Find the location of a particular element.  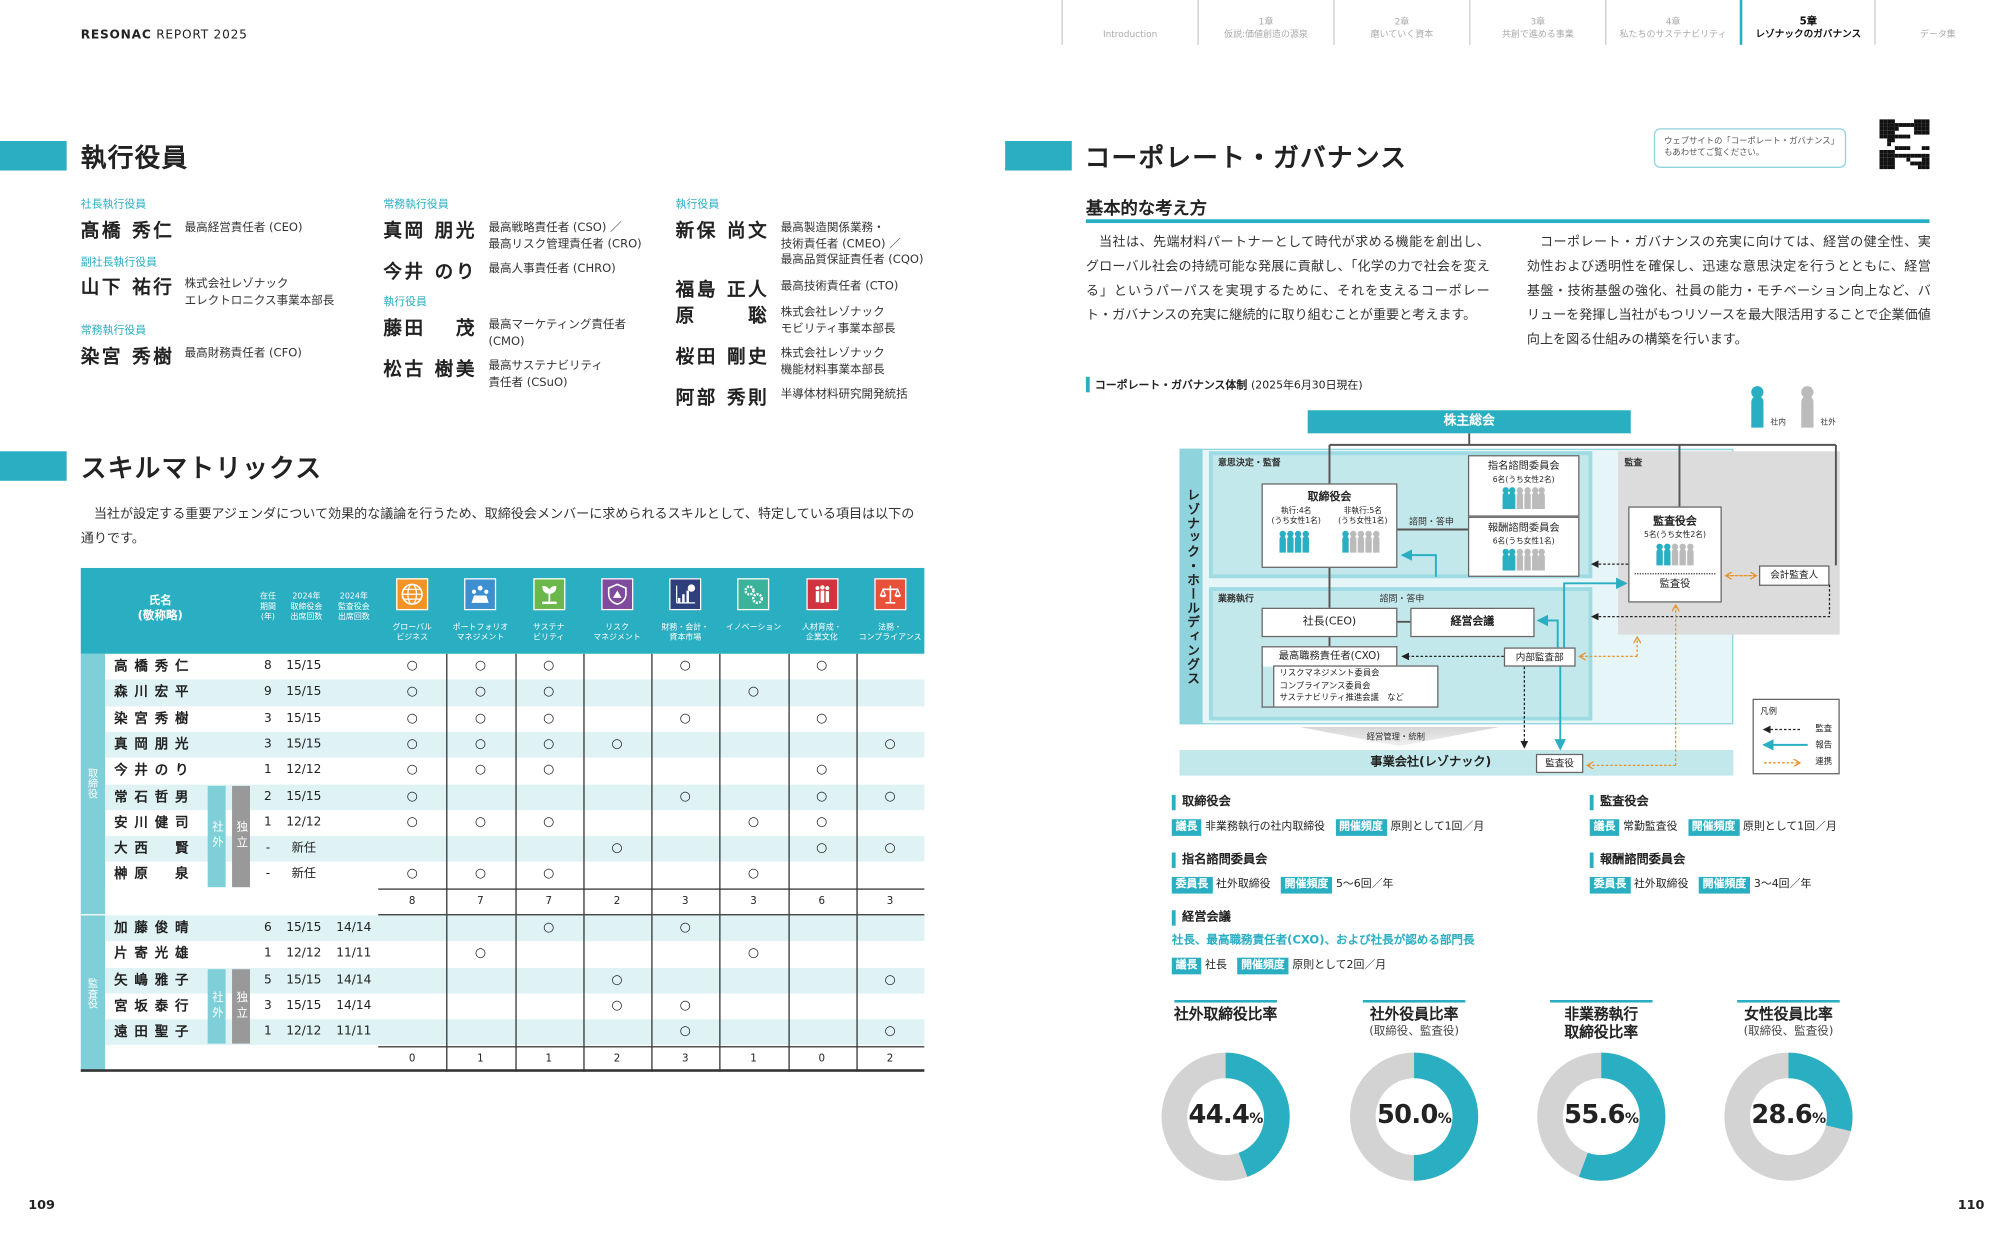

executive-name: 真岡 朋光 is located at coordinates (430, 232).